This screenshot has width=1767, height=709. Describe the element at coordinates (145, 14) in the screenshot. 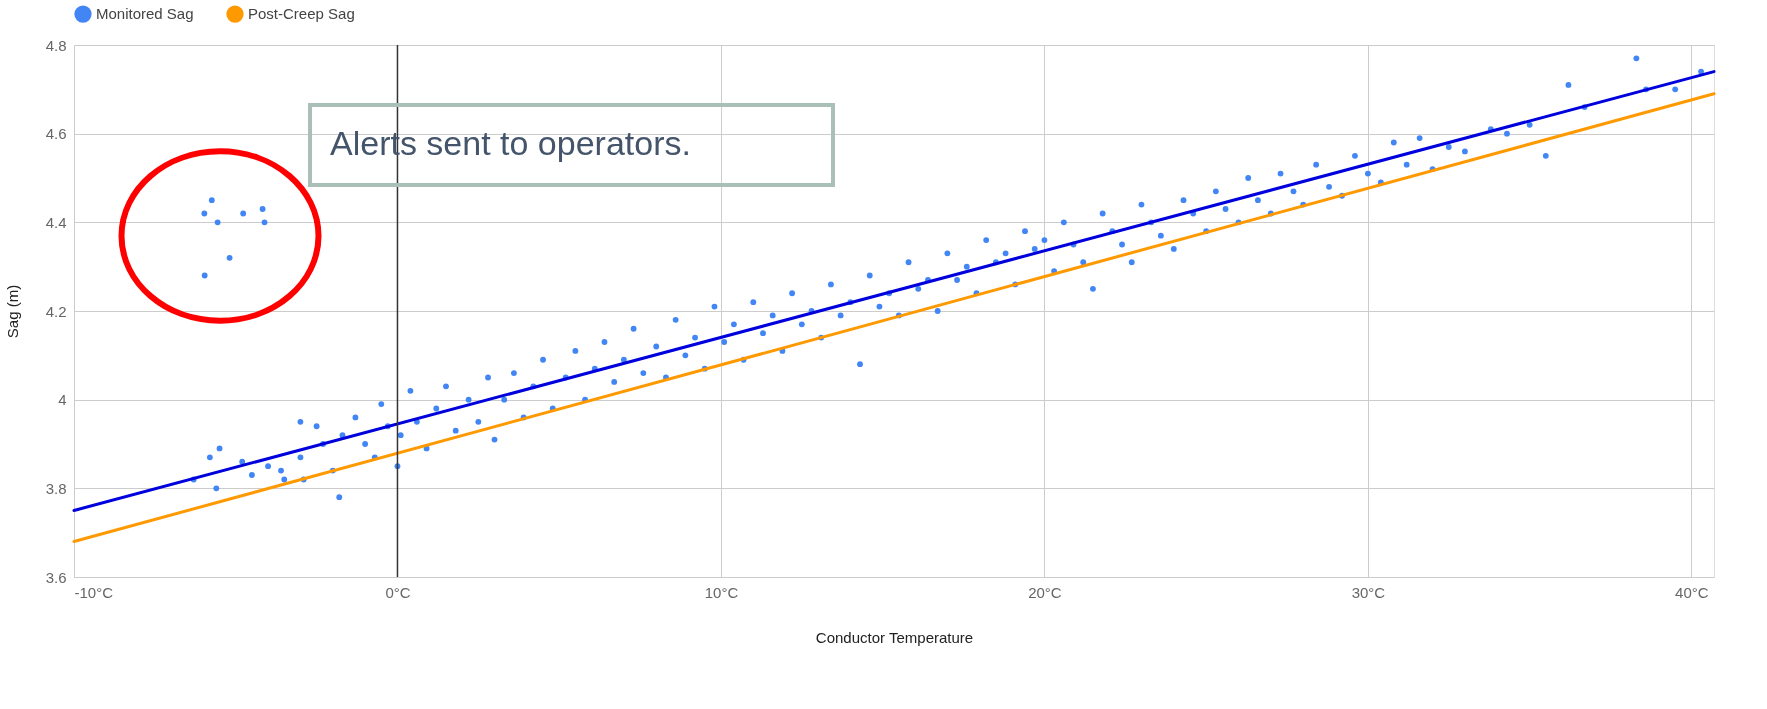

I see `legend-label: Monitored Sag` at that location.